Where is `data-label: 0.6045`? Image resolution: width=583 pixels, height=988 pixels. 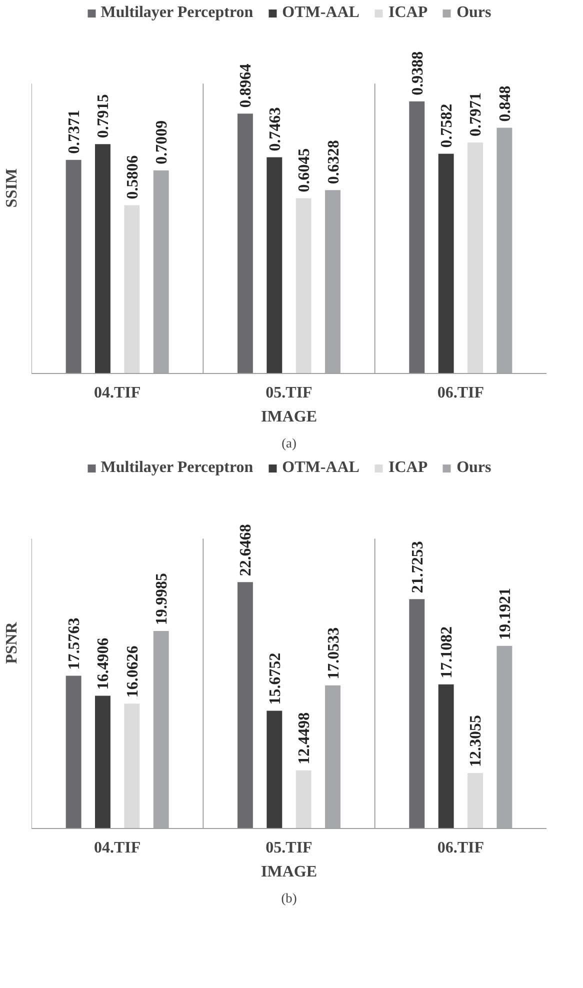 data-label: 0.6045 is located at coordinates (305, 170).